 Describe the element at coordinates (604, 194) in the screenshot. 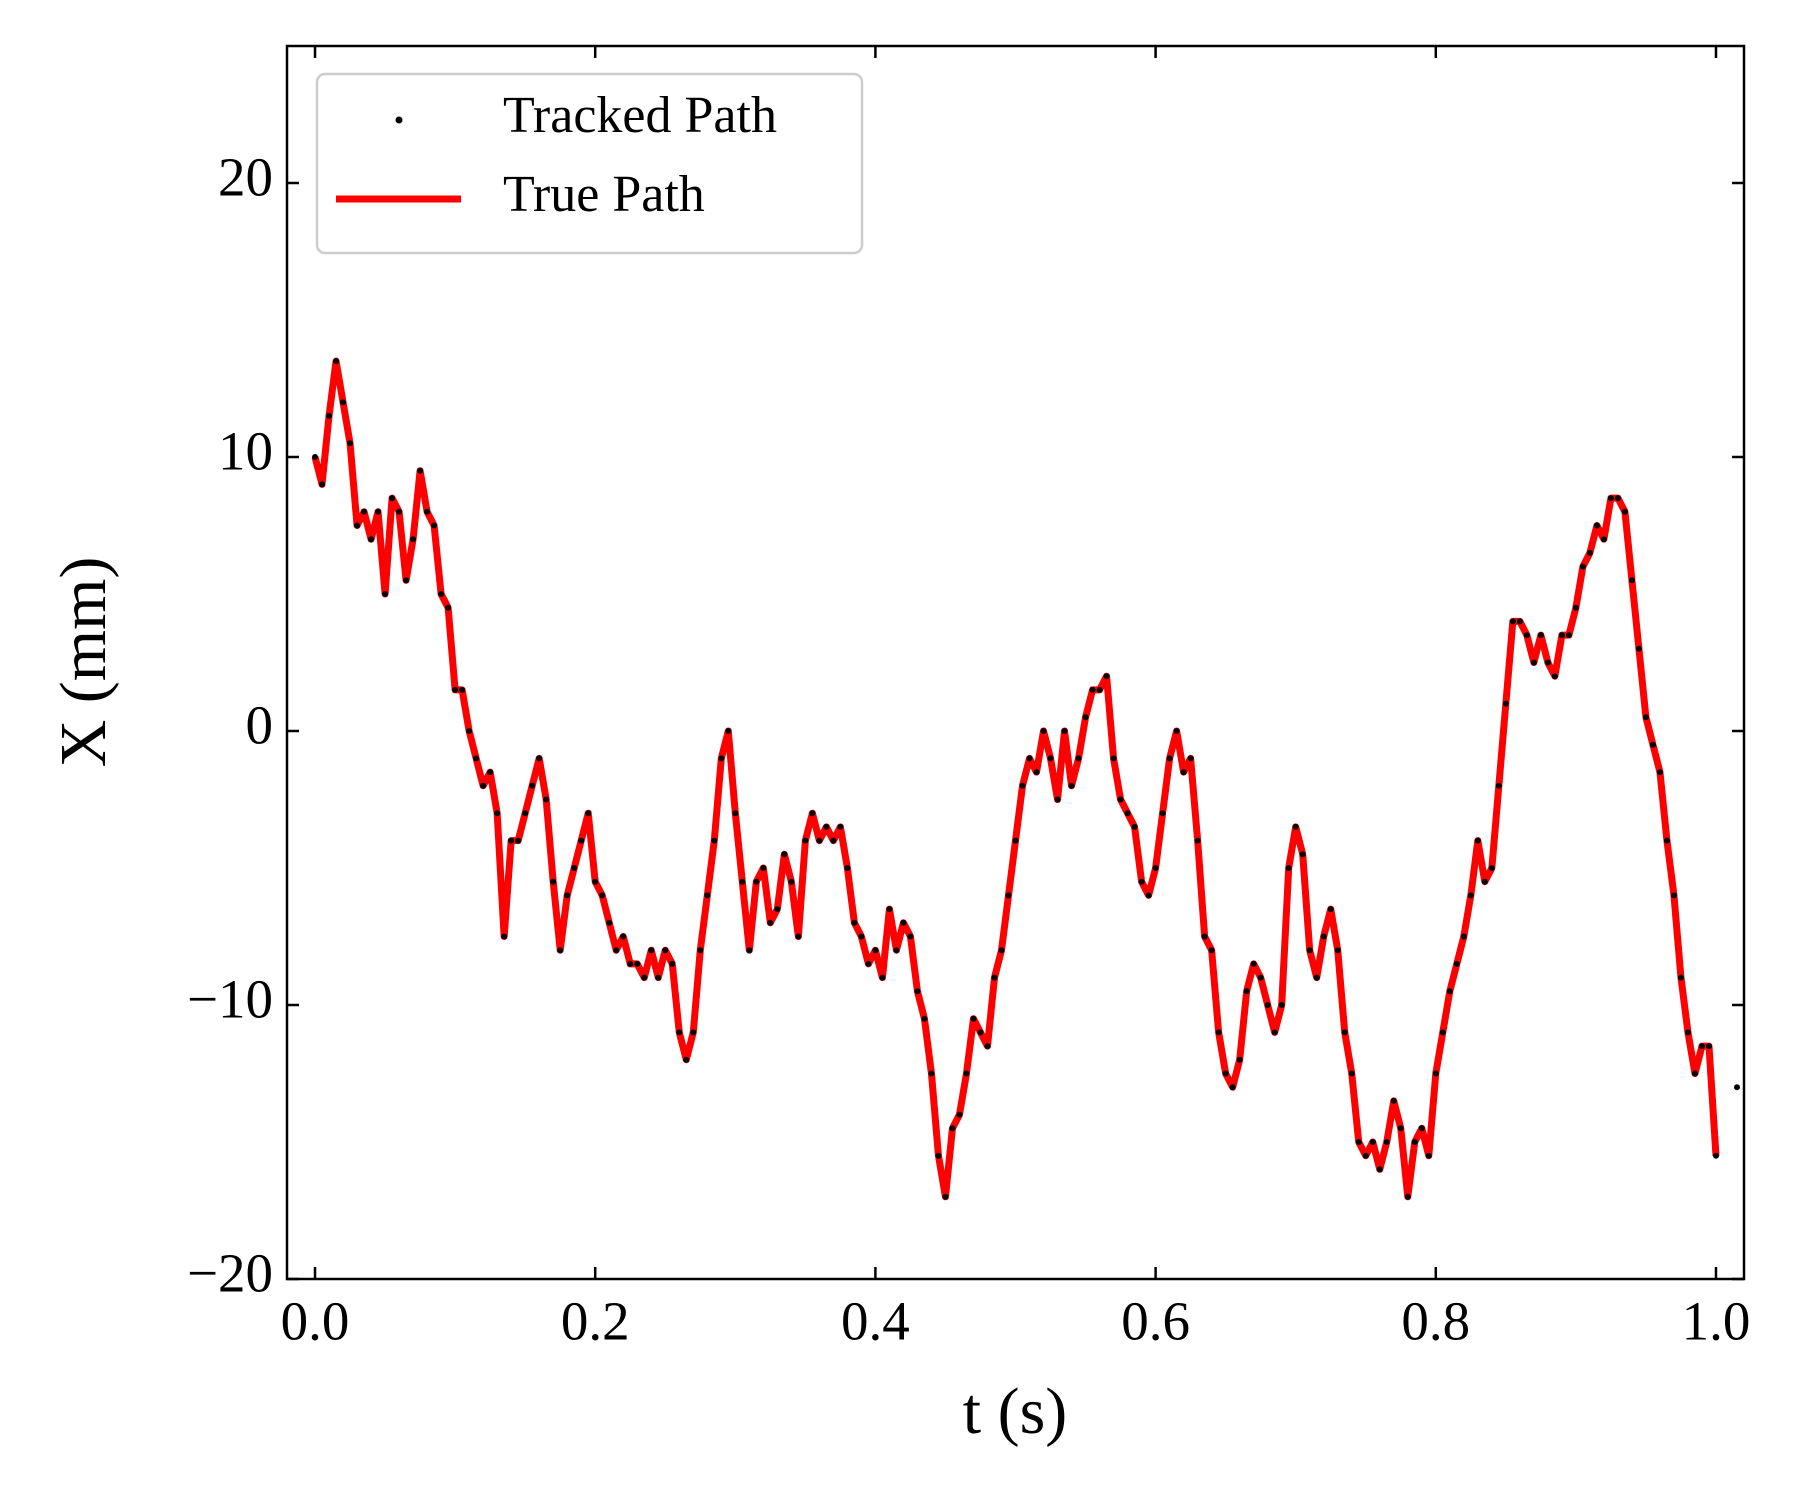

I see `legend-label: True Path` at that location.